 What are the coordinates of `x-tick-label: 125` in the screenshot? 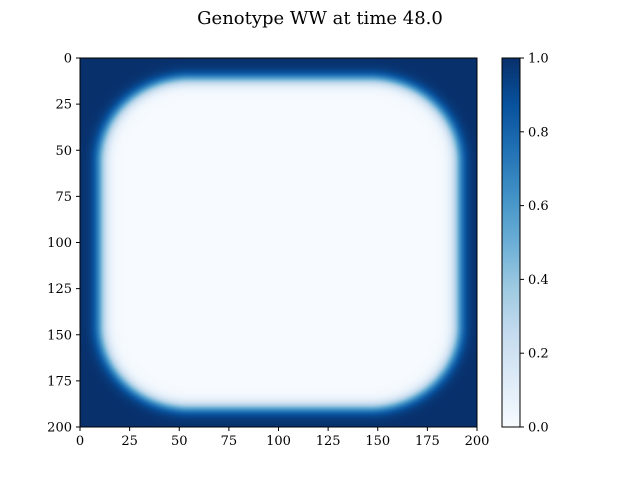 It's located at (328, 441).